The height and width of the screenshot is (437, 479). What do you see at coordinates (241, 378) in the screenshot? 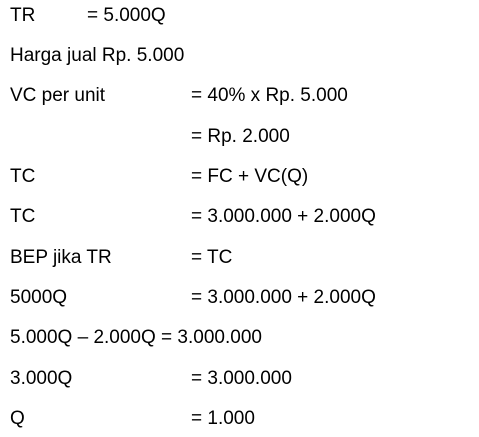
I see `equation-value: = 3.000.000` at bounding box center [241, 378].